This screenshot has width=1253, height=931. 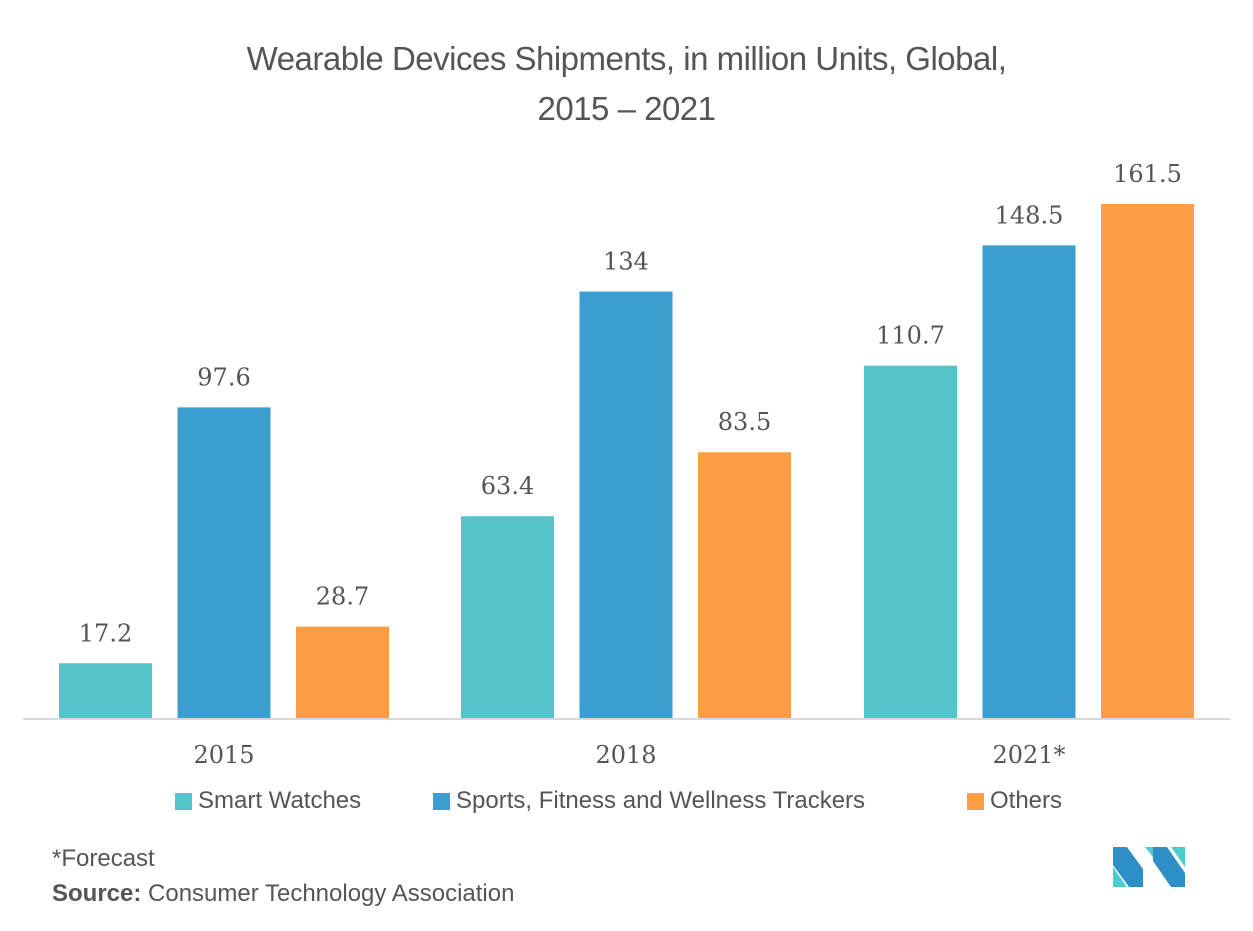 I want to click on data-label: 161.5, so click(x=1147, y=174).